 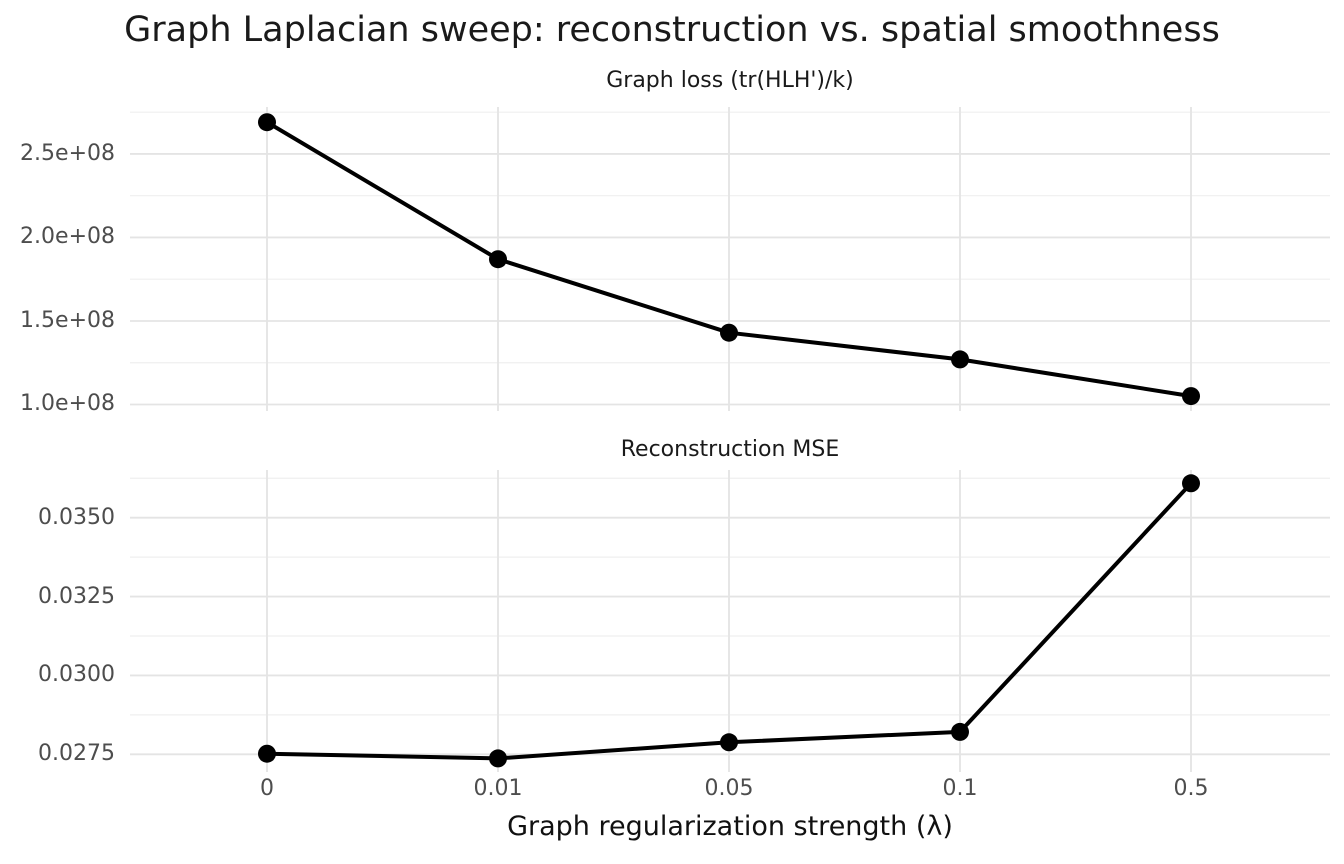 I want to click on y-tick-label: 0.0350, so click(x=76, y=517).